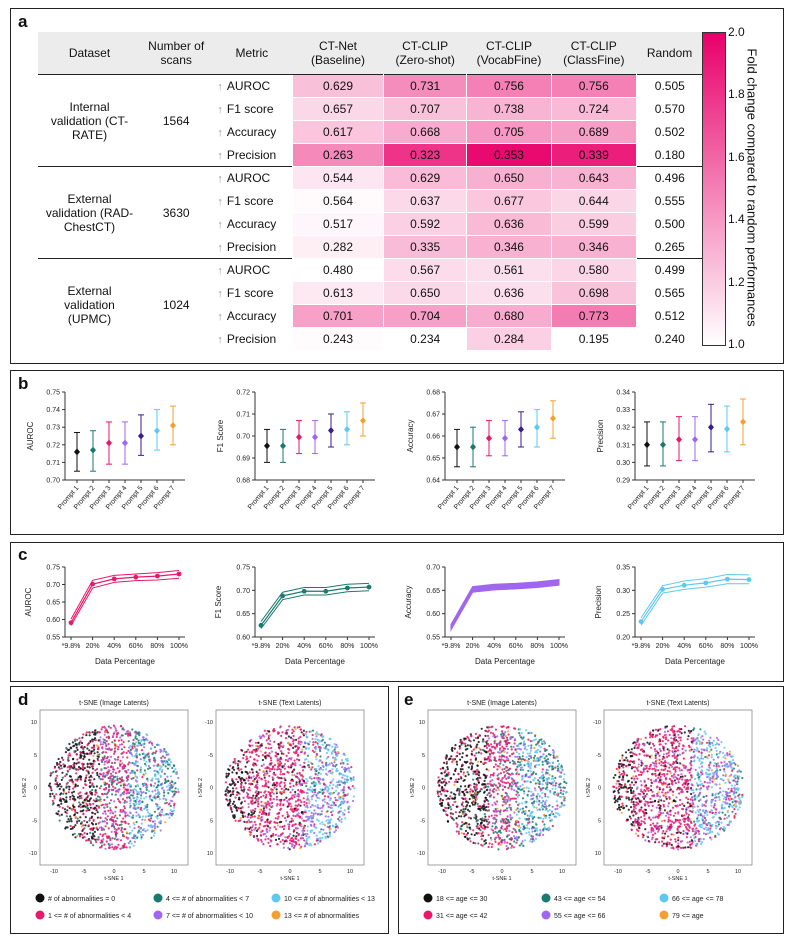 The width and height of the screenshot is (793, 940). I want to click on value-cell: 0.195, so click(593, 339).